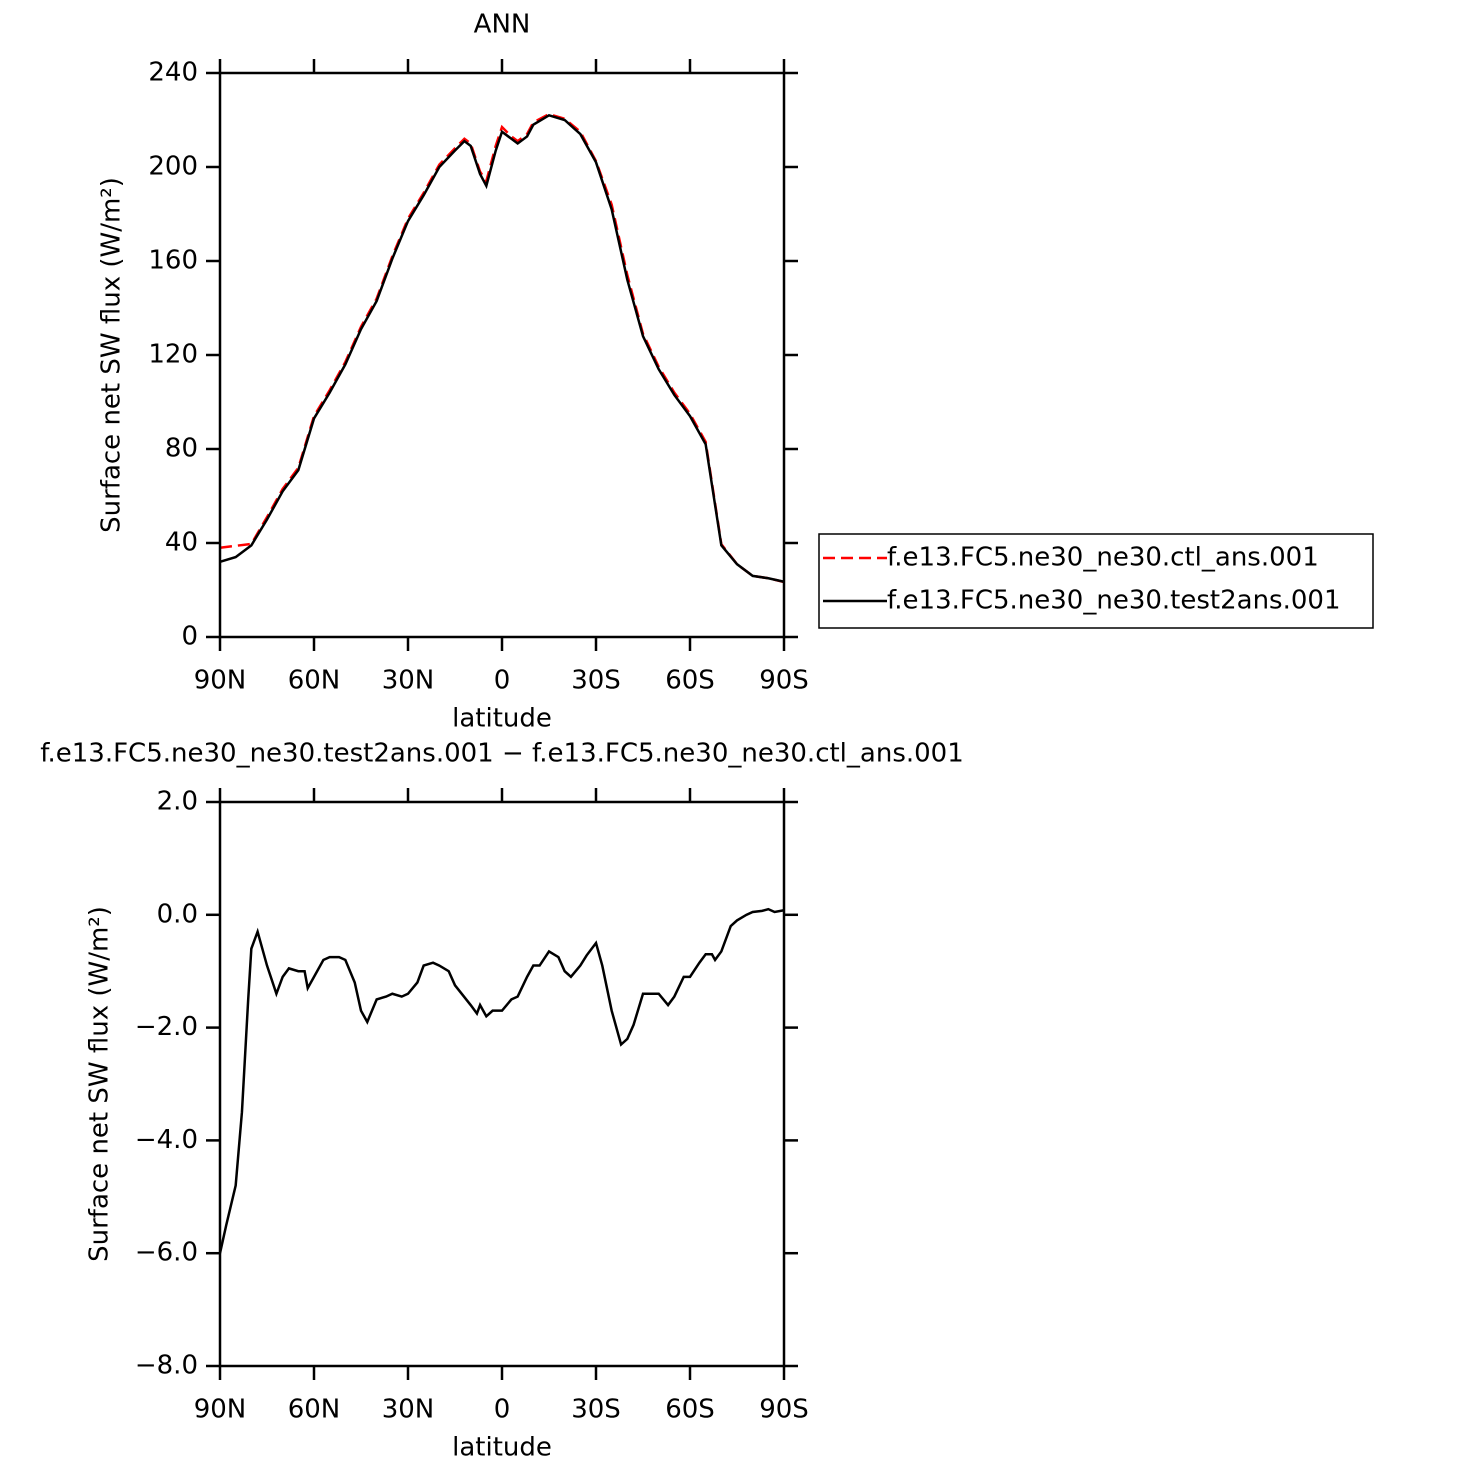 This screenshot has height=1469, width=1469. What do you see at coordinates (173, 167) in the screenshot?
I see `y-tick-label: 200` at bounding box center [173, 167].